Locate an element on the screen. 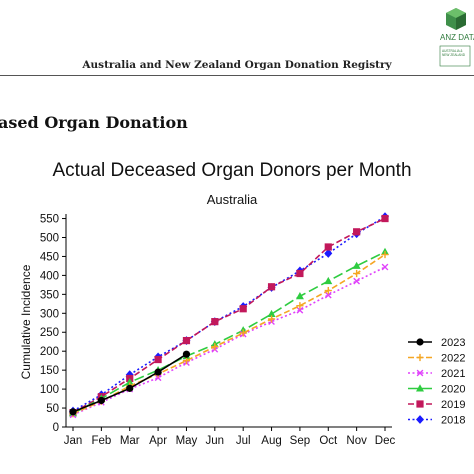 The width and height of the screenshot is (474, 474). legend-item-2023: 2023 is located at coordinates (436, 343).